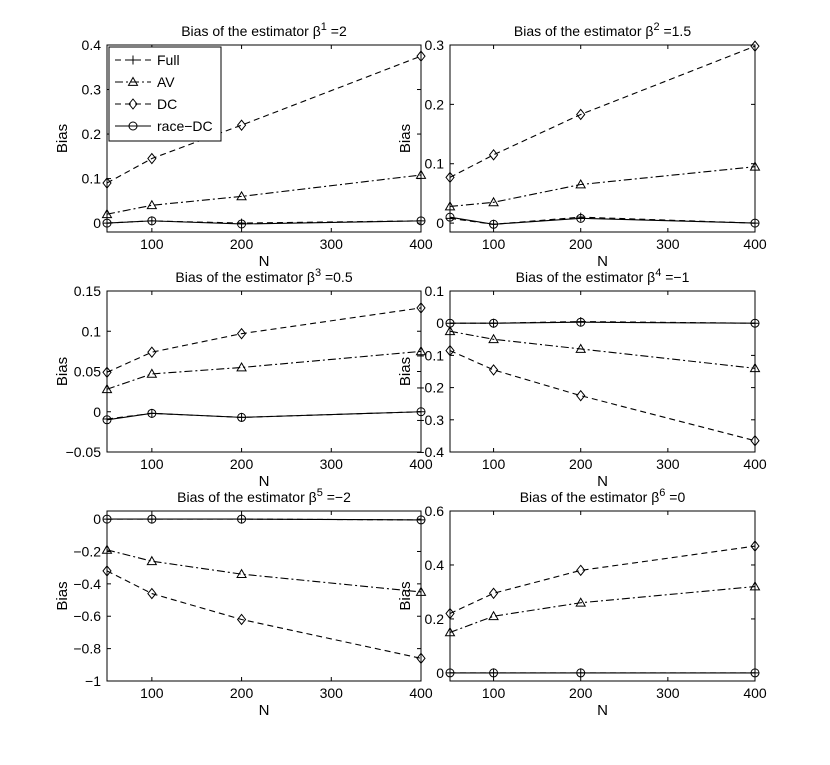  What do you see at coordinates (435, 45) in the screenshot?
I see `y-tick-label: 0.3` at bounding box center [435, 45].